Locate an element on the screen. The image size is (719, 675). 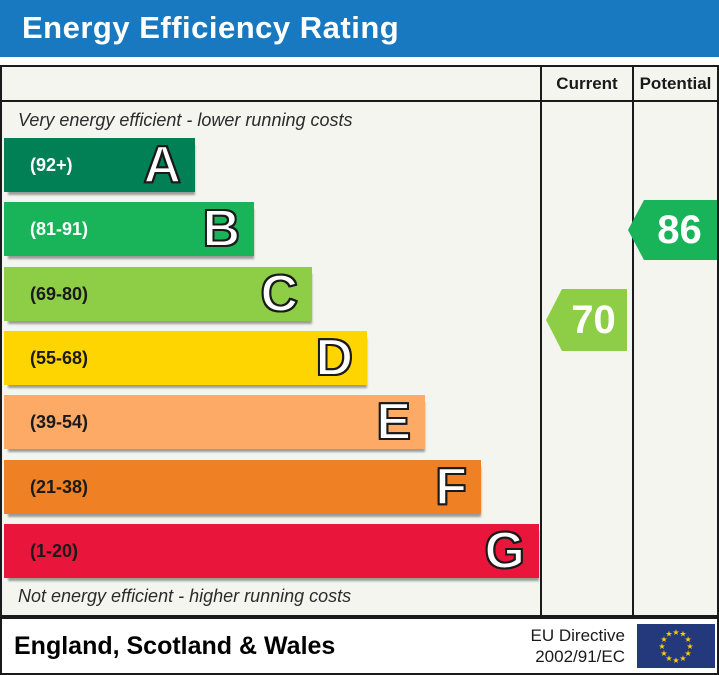
band-range-label: (92+) is located at coordinates (51, 164).